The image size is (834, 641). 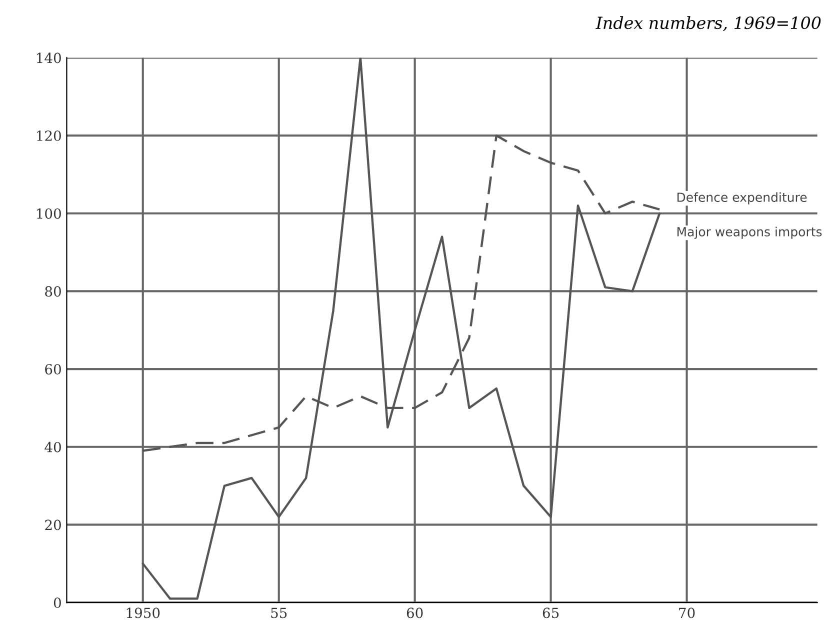 I want to click on y-tick-label: 100, so click(x=49, y=213).